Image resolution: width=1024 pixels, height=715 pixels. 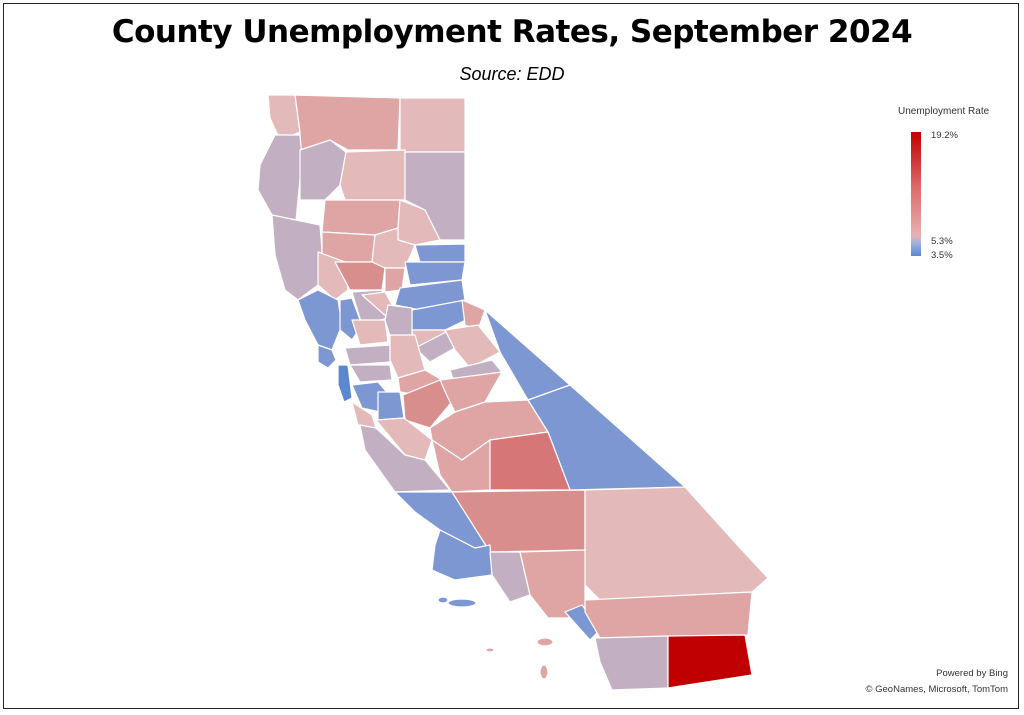 I want to click on county-del-norte, so click(x=284, y=117).